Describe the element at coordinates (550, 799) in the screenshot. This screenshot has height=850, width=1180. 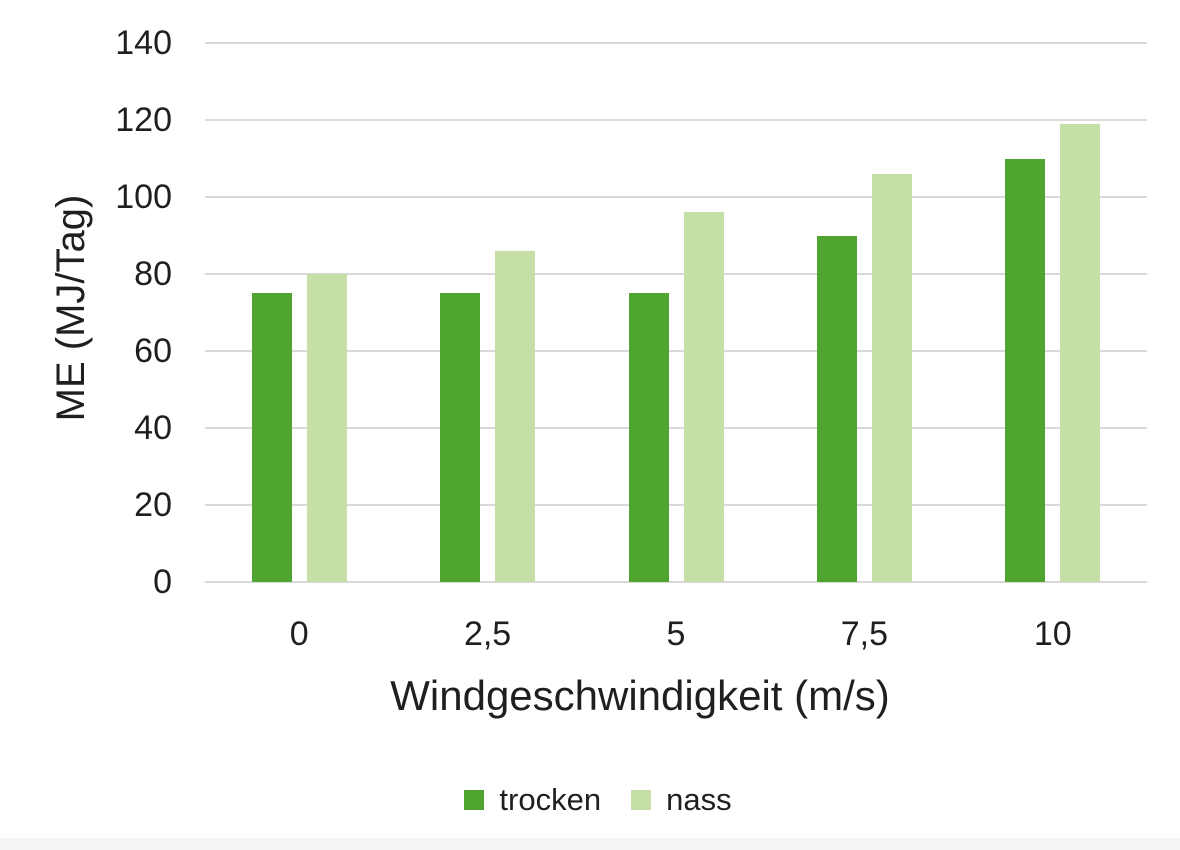
I see `legend-label-trocken: trocken` at that location.